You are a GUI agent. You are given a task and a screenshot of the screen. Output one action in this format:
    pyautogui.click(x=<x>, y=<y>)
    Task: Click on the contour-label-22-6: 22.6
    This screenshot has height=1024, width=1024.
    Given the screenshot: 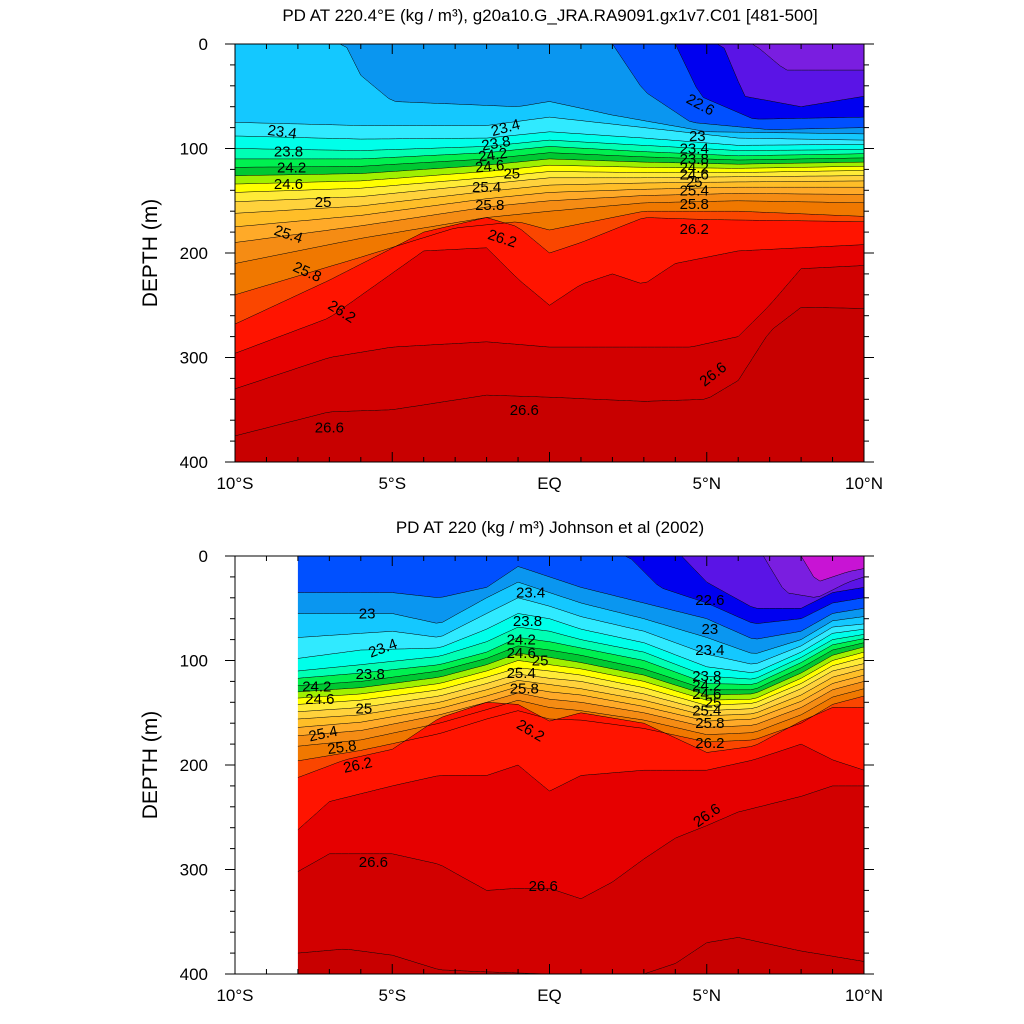 What is the action you would take?
    pyautogui.click(x=709, y=600)
    